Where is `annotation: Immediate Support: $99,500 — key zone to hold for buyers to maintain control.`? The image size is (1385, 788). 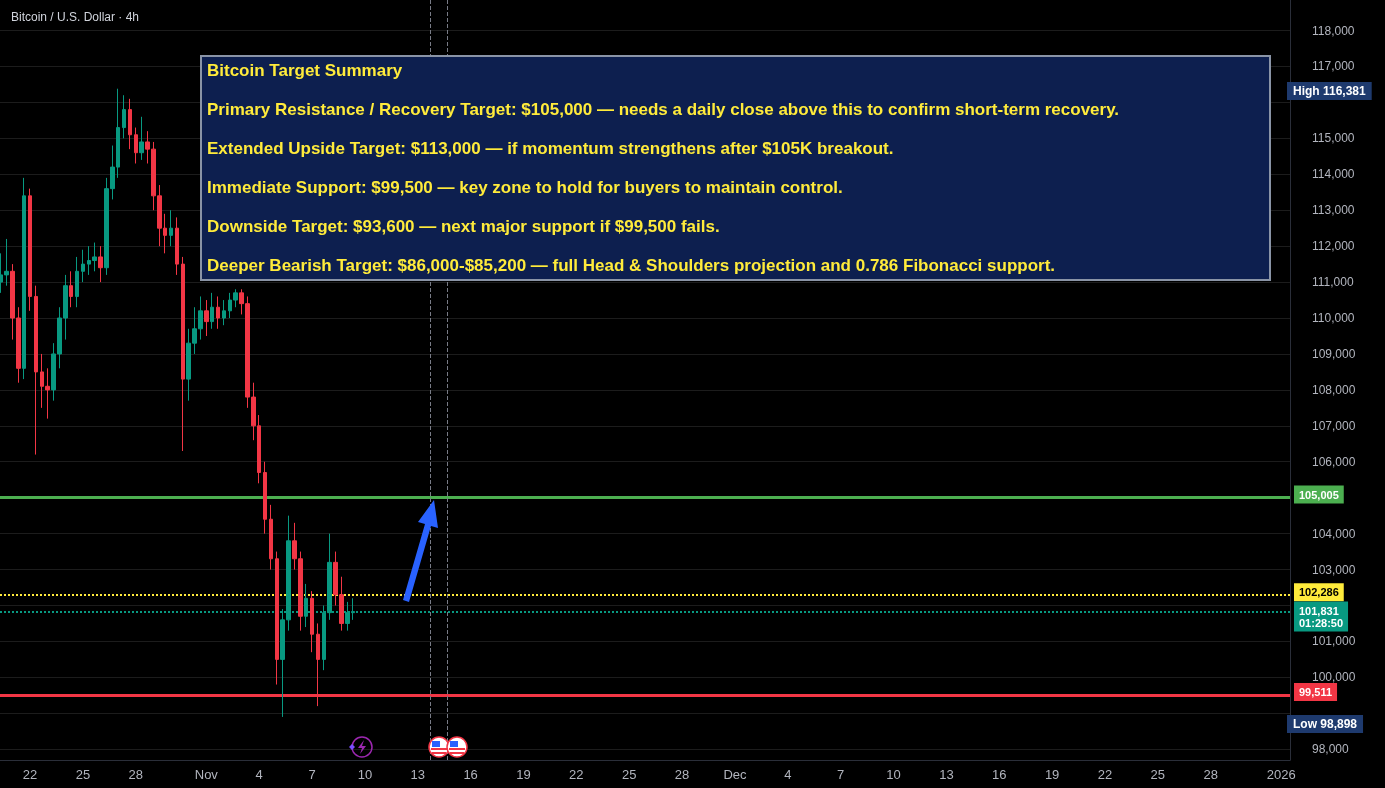 annotation: Immediate Support: $99,500 — key zone to hold for buyers to maintain control. is located at coordinates (525, 188).